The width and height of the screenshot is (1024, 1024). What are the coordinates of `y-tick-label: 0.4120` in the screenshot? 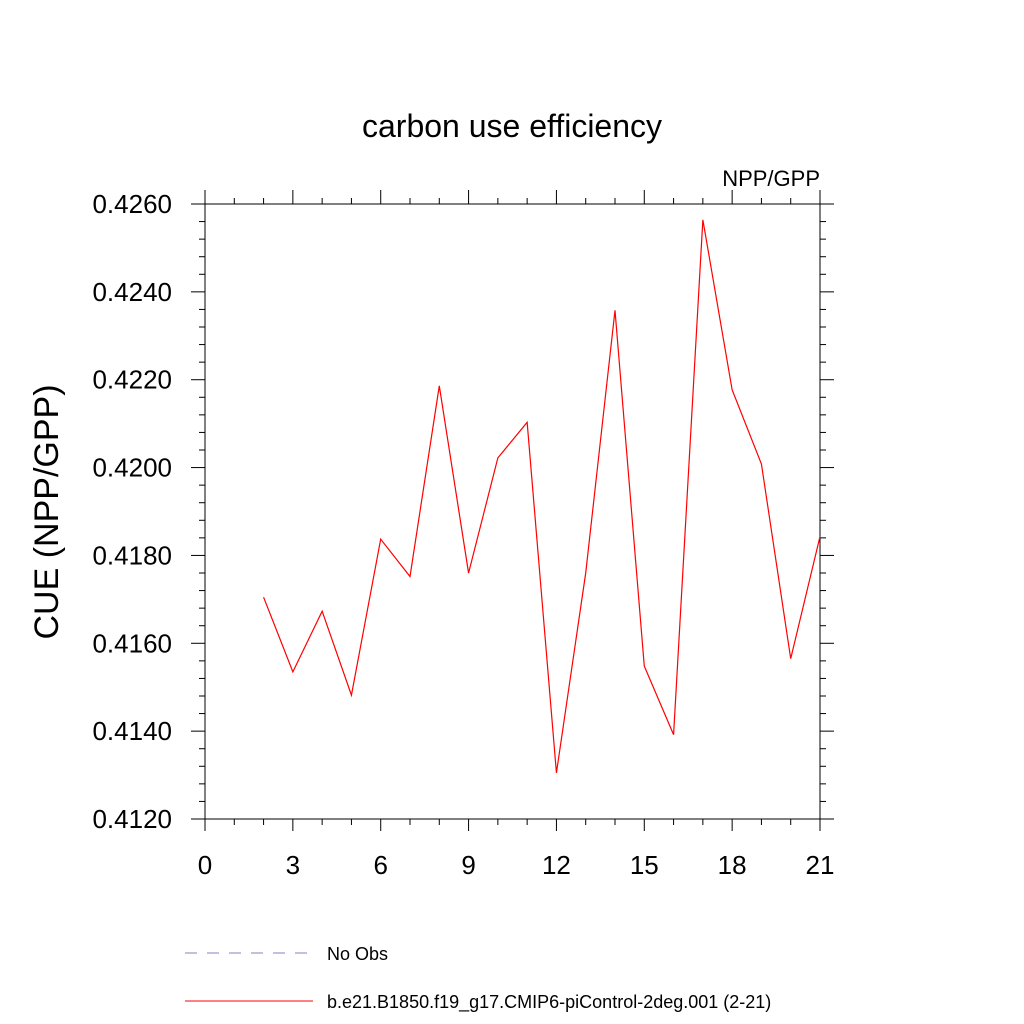 It's located at (132, 819).